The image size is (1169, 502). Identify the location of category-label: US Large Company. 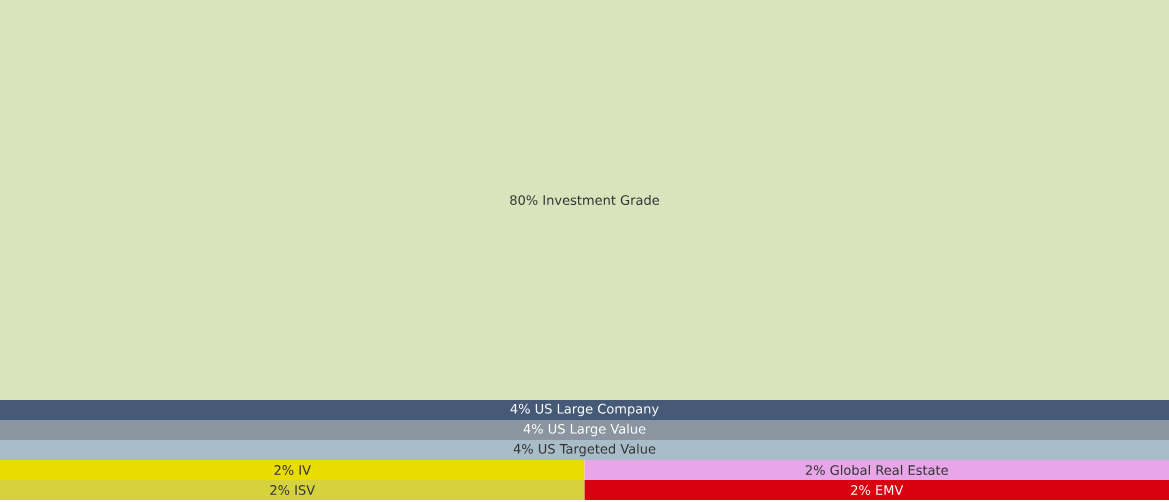
(597, 410).